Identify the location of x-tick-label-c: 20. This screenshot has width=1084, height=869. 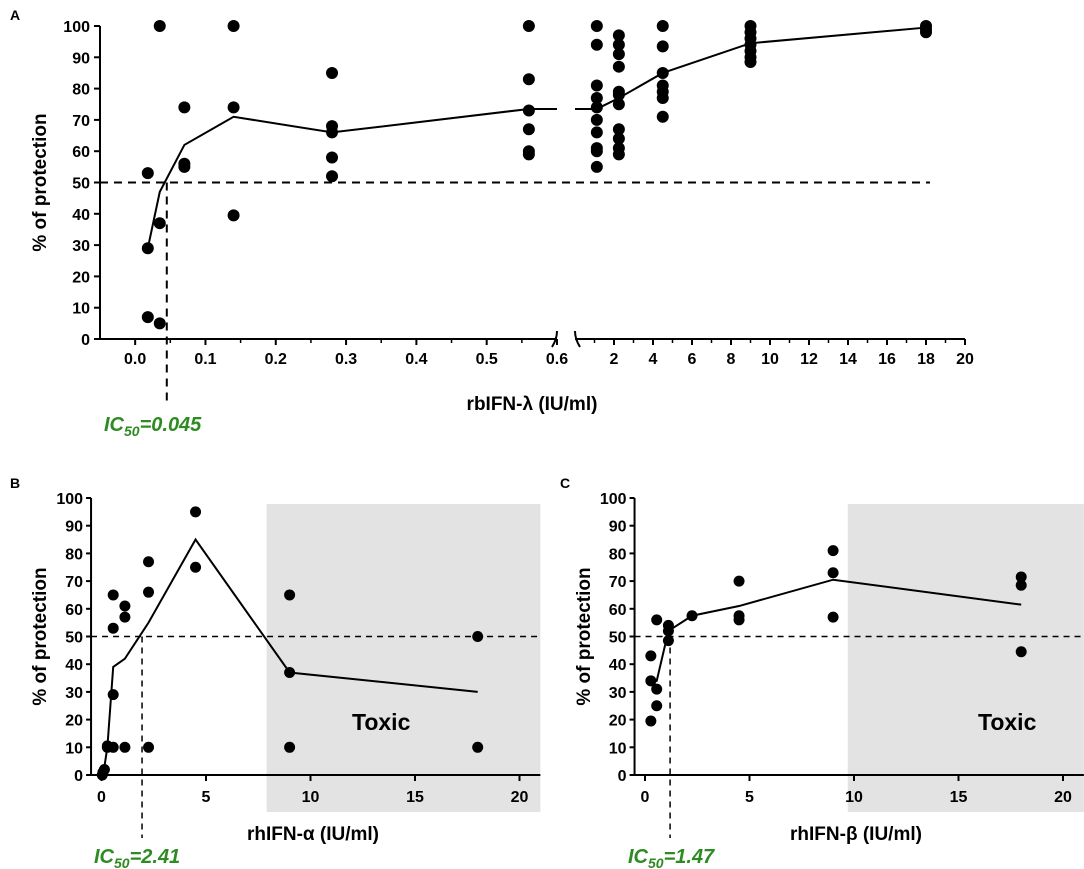
(1063, 797).